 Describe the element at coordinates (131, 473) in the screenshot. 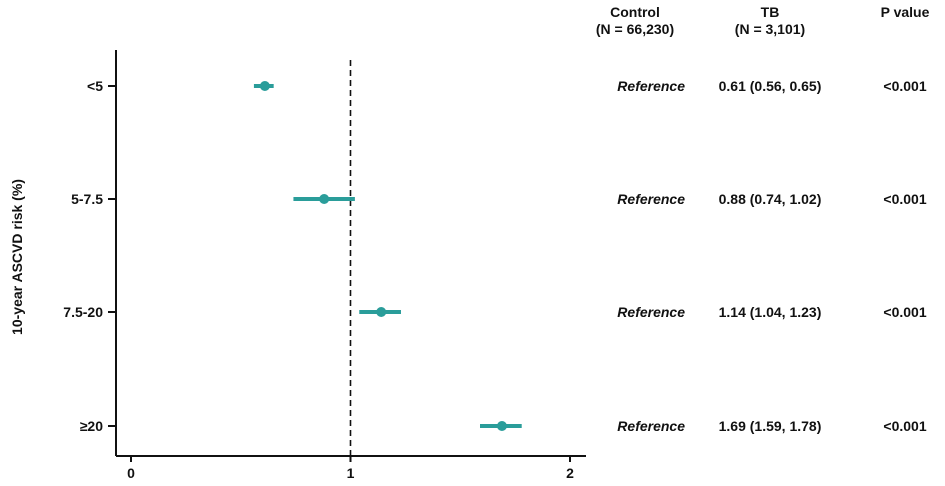

I see `x-tick-label: 0` at that location.